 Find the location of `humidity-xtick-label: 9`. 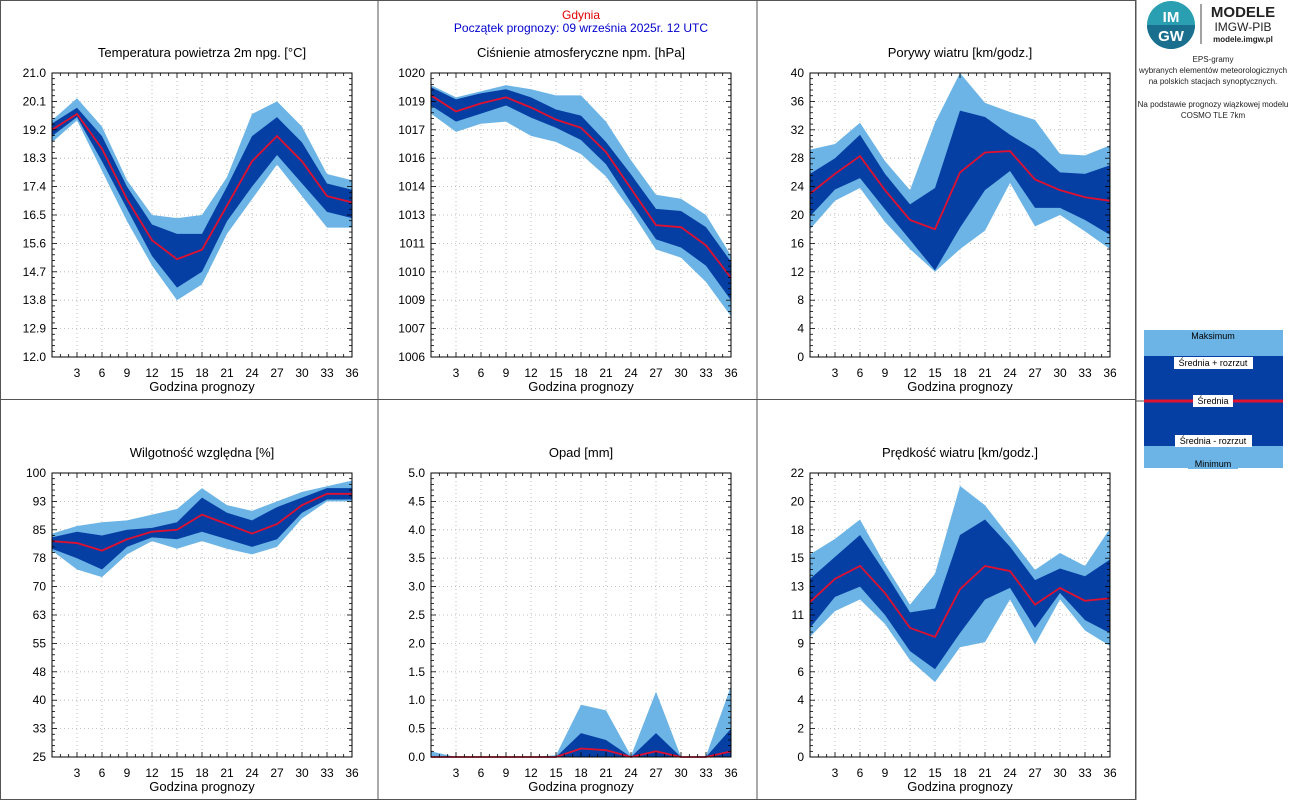

humidity-xtick-label: 9 is located at coordinates (127, 773).